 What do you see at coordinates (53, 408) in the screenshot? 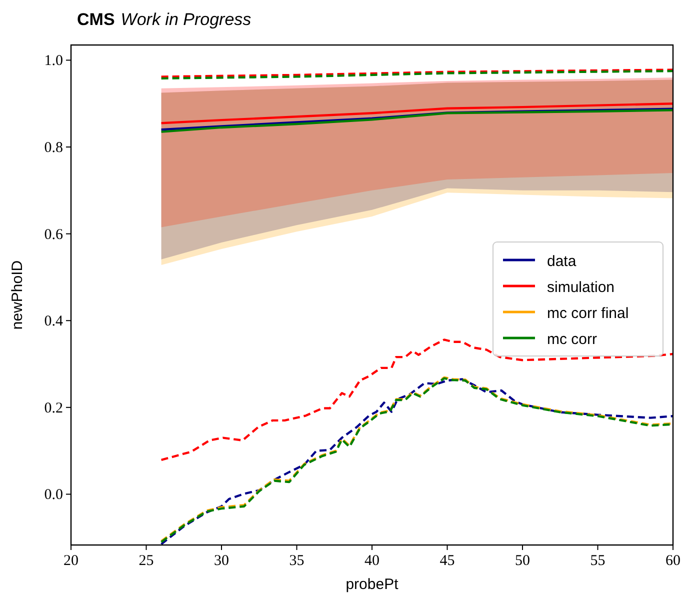
I see `y-tick-label: 0.2` at bounding box center [53, 408].